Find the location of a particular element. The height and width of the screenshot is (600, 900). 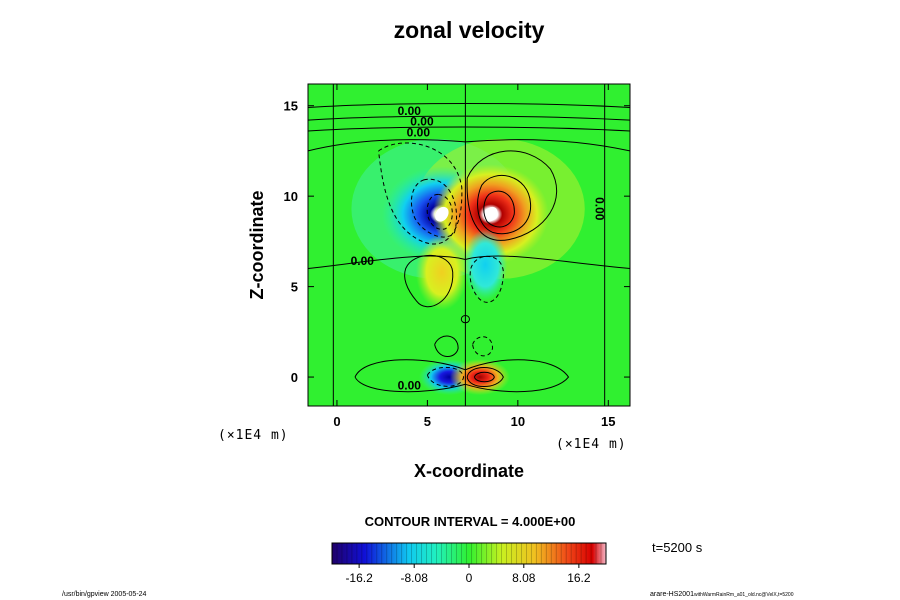

contour-lower-outer is located at coordinates (462, 376).